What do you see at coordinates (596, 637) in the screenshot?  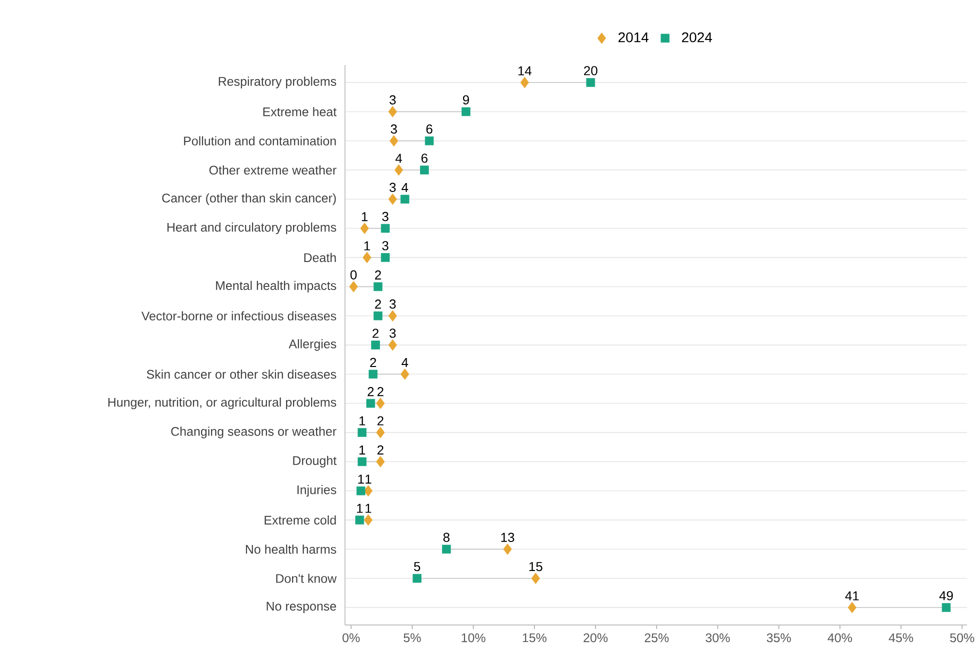 I see `x-tick-label: 20%` at bounding box center [596, 637].